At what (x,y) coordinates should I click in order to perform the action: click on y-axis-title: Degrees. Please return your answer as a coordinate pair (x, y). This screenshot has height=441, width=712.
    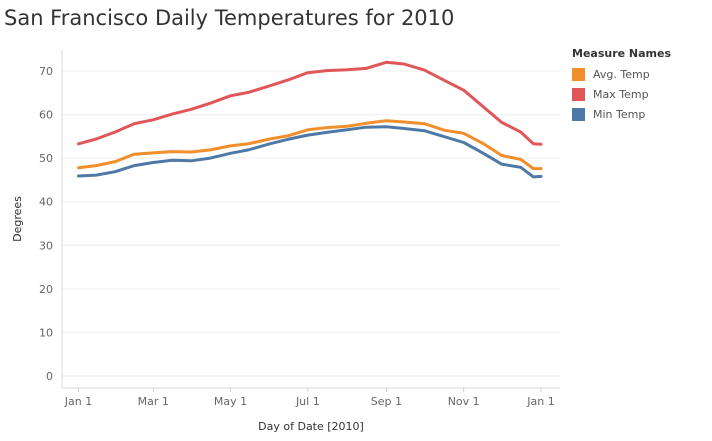
    Looking at the image, I should click on (17, 219).